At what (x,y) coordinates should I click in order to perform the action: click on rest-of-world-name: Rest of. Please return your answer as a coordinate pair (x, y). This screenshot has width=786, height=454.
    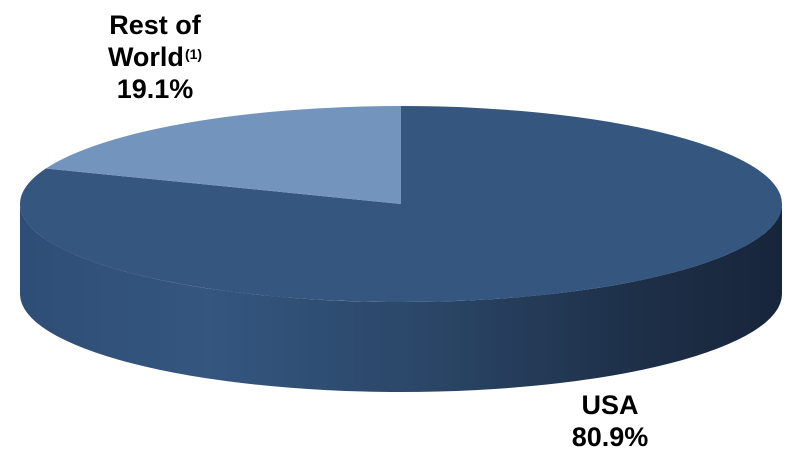
    Looking at the image, I should click on (155, 25).